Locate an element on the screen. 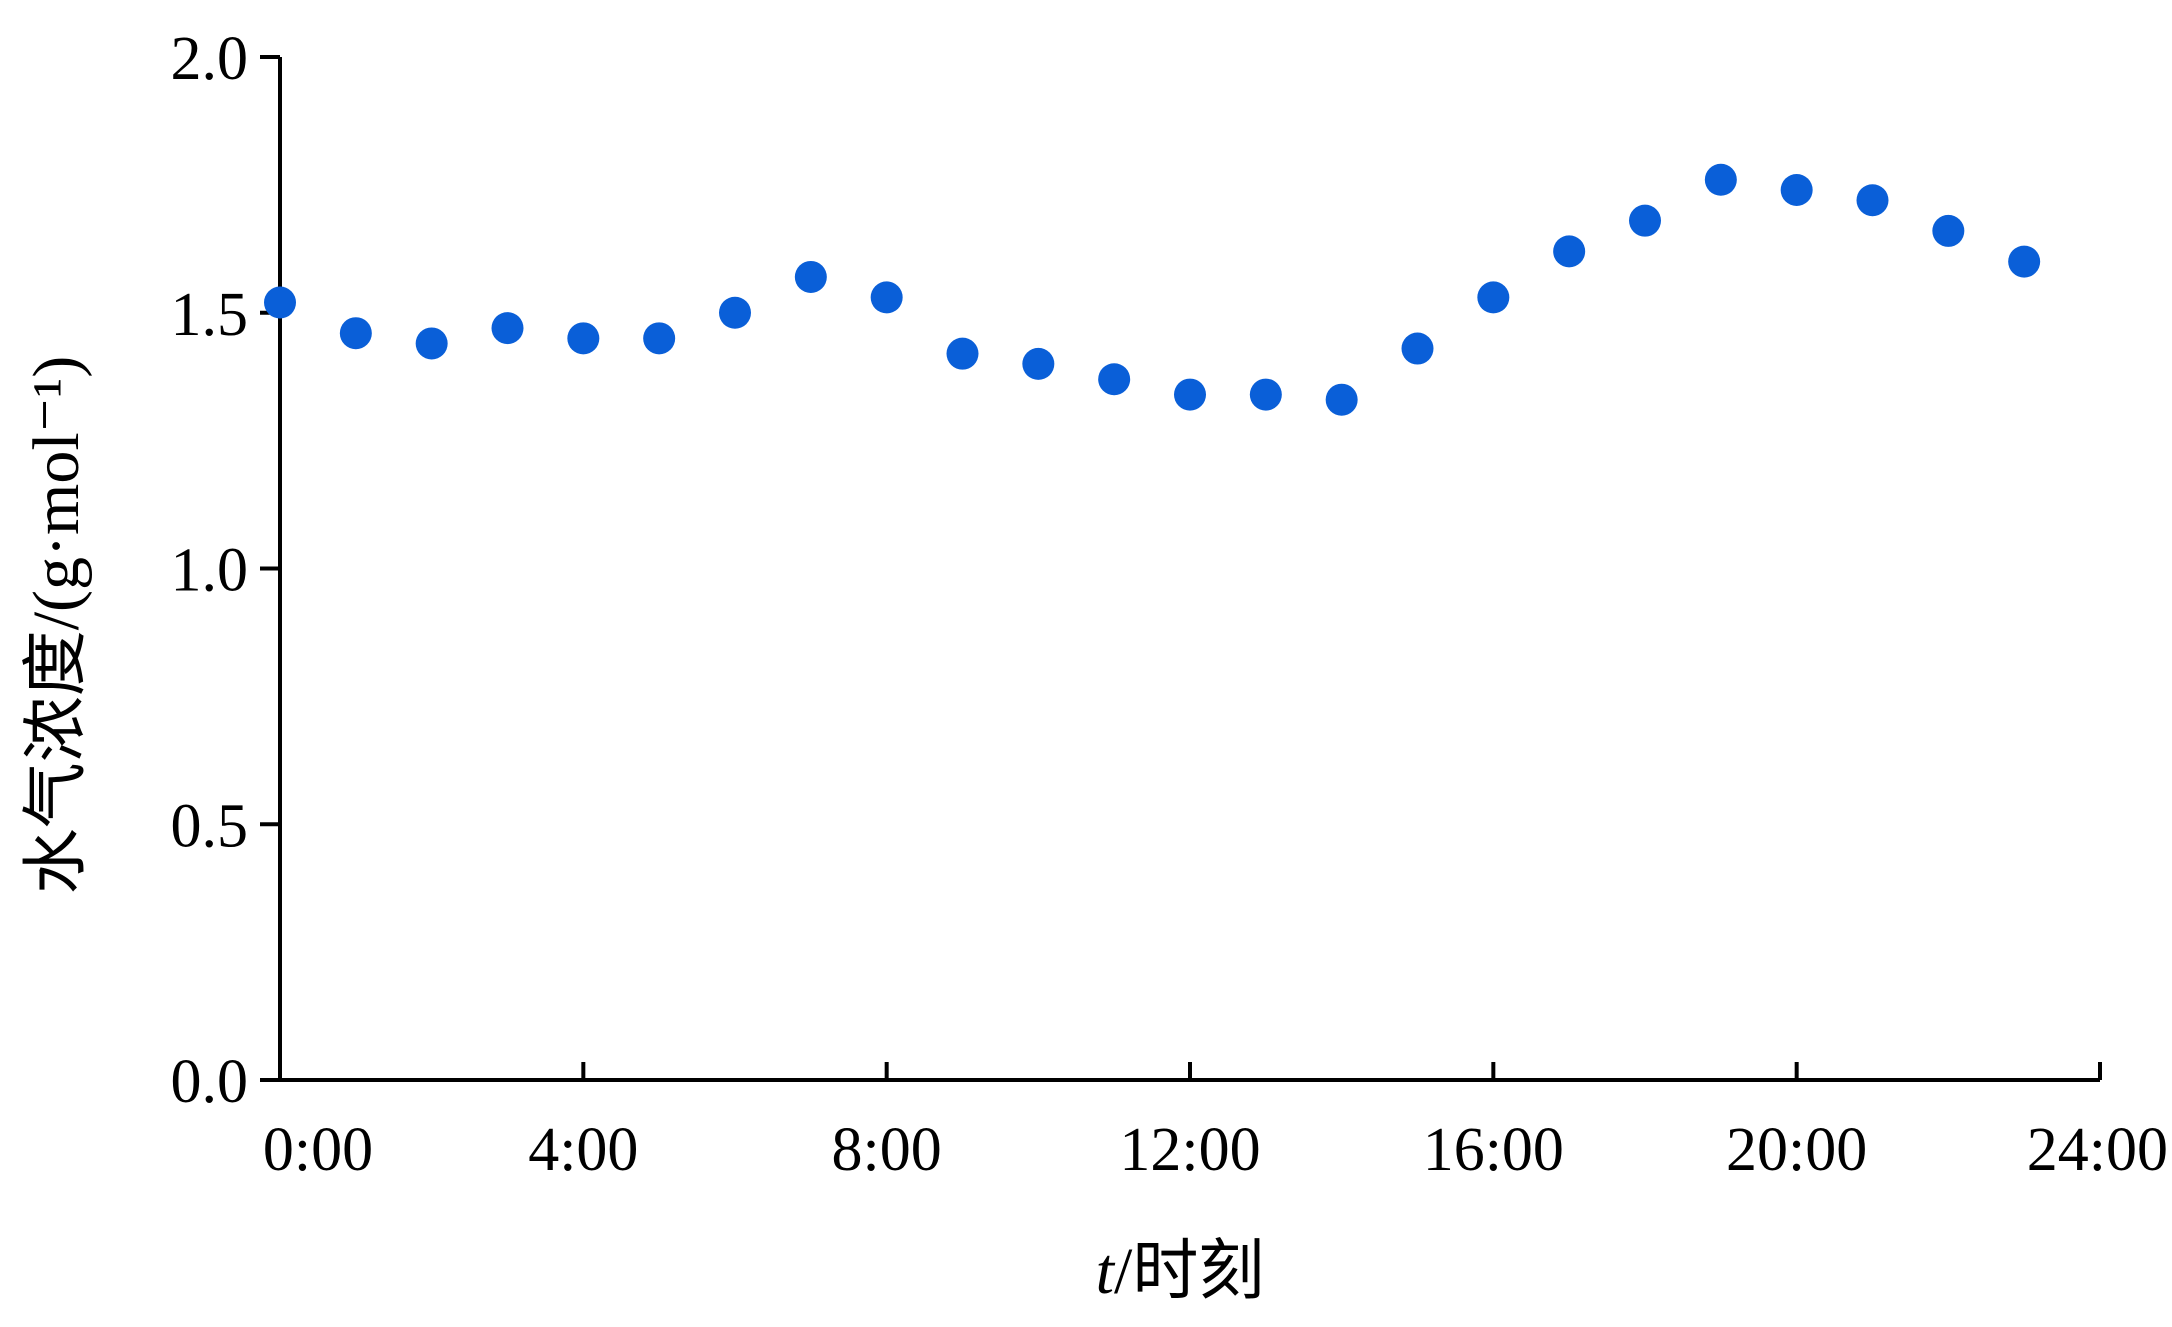  x-tick-label: 4:00 is located at coordinates (583, 1150).